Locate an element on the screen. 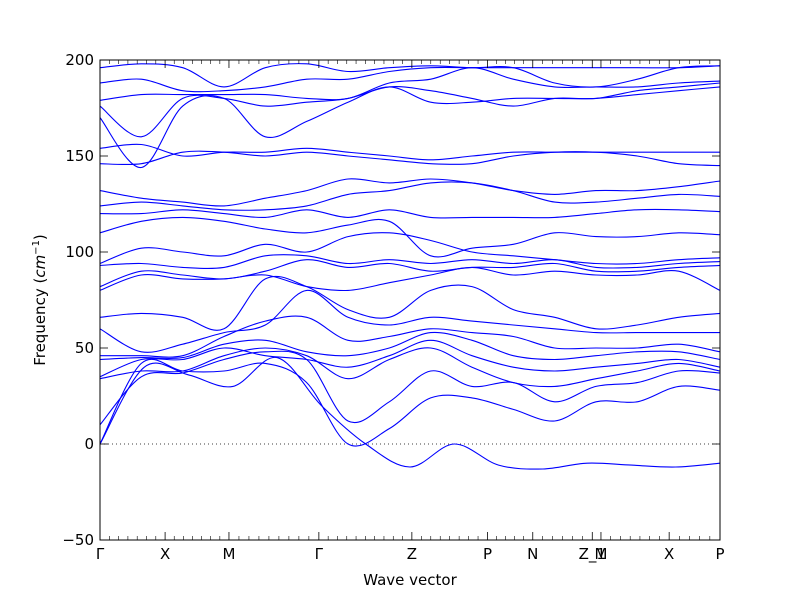 This screenshot has height=604, width=800. y-tick-label: 100 is located at coordinates (79, 252).